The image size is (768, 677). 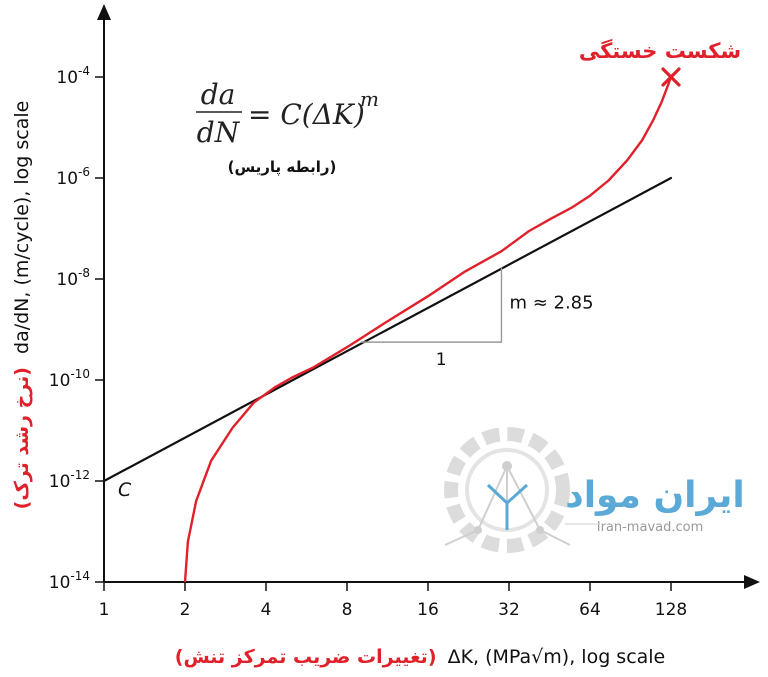 What do you see at coordinates (80, 374) in the screenshot?
I see `y-tick-exponent: -10` at bounding box center [80, 374].